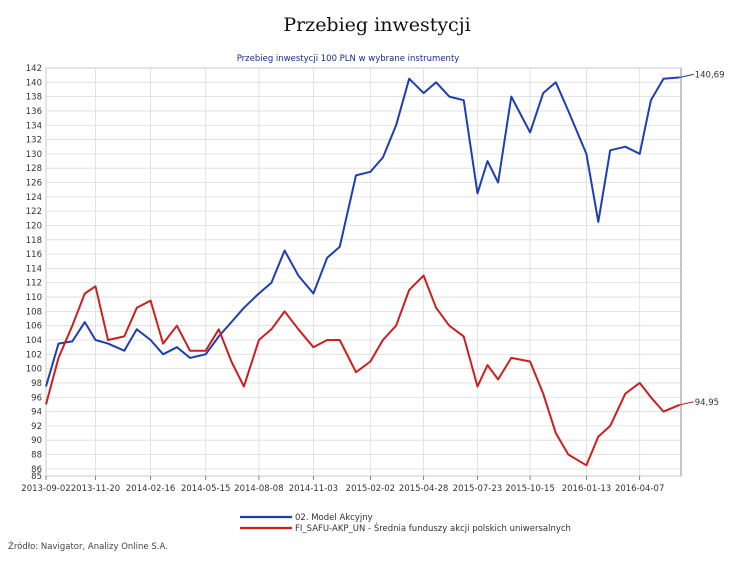 Image resolution: width=754 pixels, height=572 pixels. I want to click on y-tick-label: 96, so click(36, 398).